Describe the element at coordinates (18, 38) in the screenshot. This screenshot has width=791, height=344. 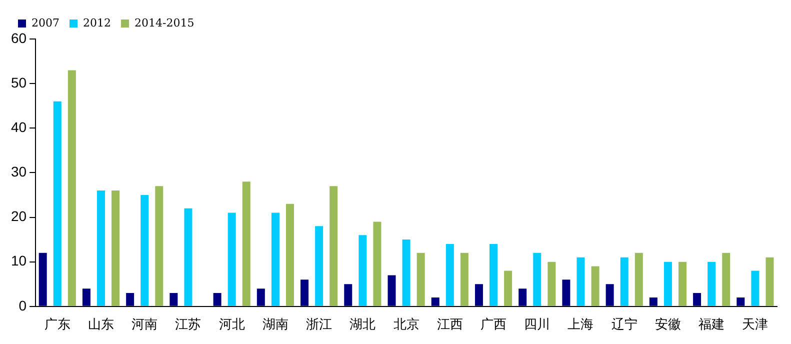
I see `y-tick-label: 60` at that location.